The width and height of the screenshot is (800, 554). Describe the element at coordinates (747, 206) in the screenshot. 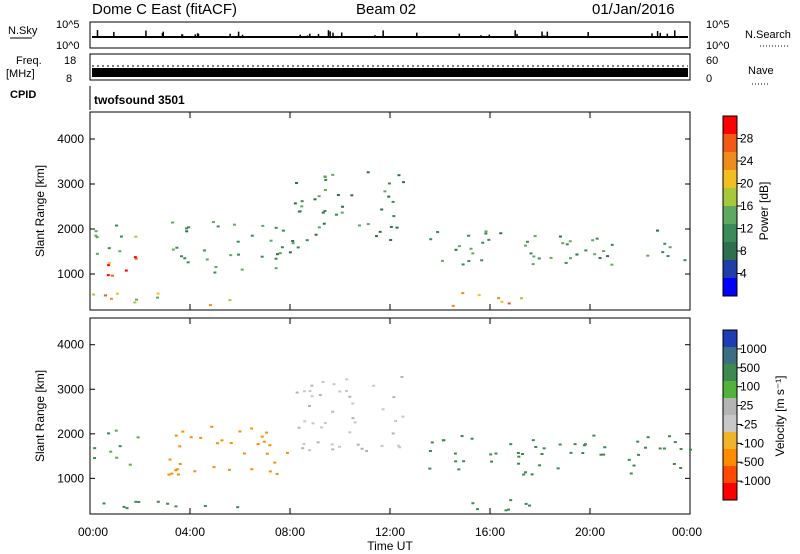

I see `colorbar-tick-label: 16` at that location.